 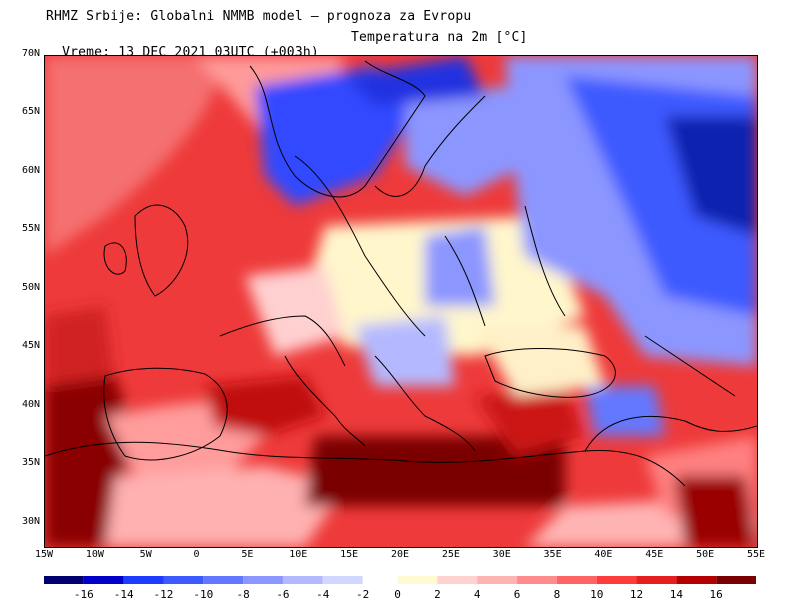 What do you see at coordinates (44, 554) in the screenshot?
I see `lon-label-15W: 15W` at bounding box center [44, 554].